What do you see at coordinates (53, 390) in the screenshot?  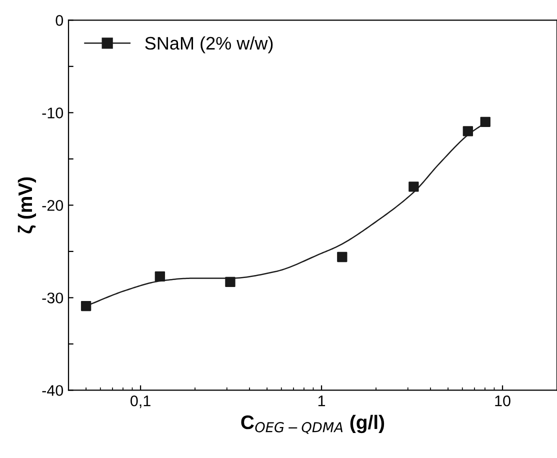 I see `y-tick-label: -40` at bounding box center [53, 390].